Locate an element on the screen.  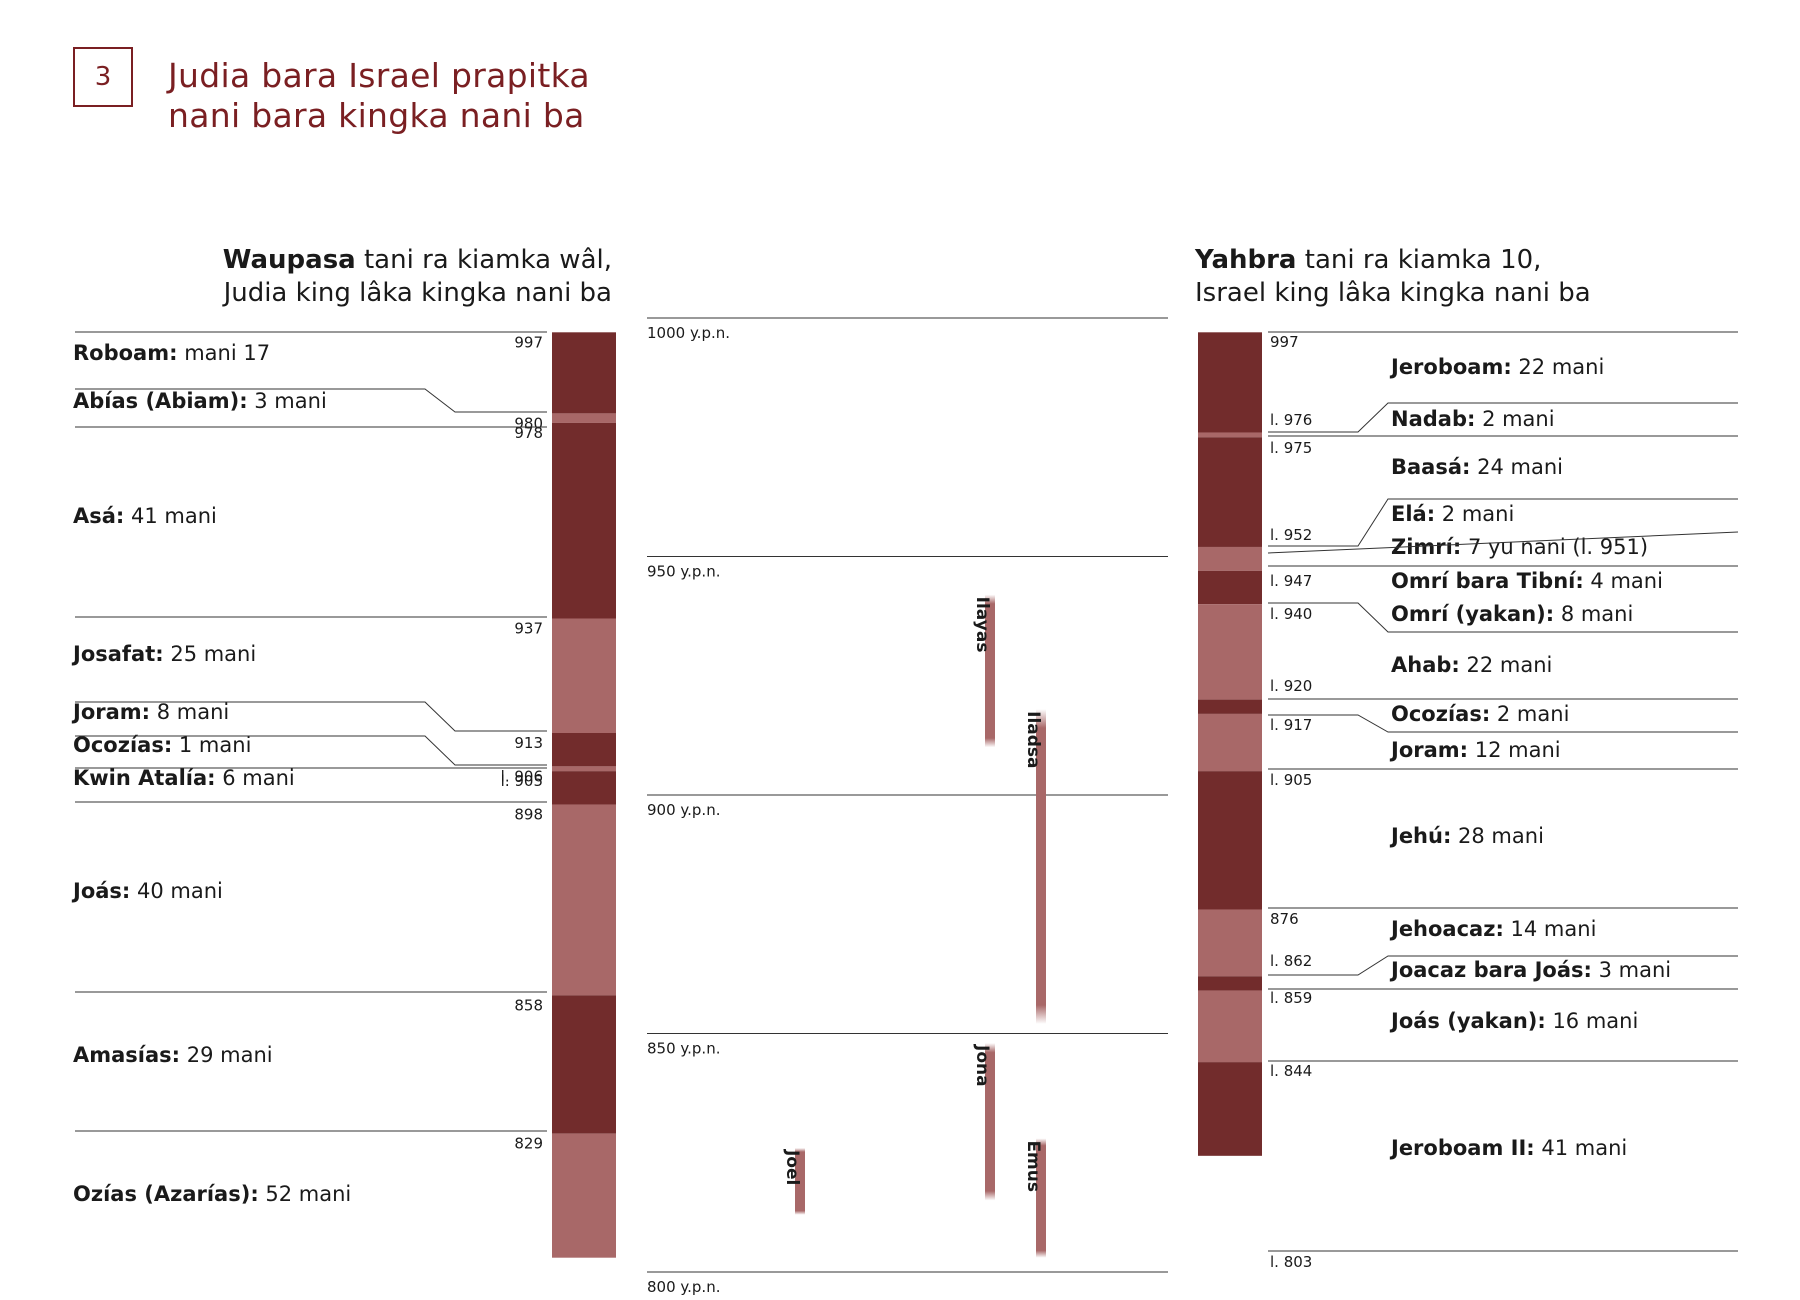
judah-king-label: Abías (Abiam): 3 mani is located at coordinates (200, 401).